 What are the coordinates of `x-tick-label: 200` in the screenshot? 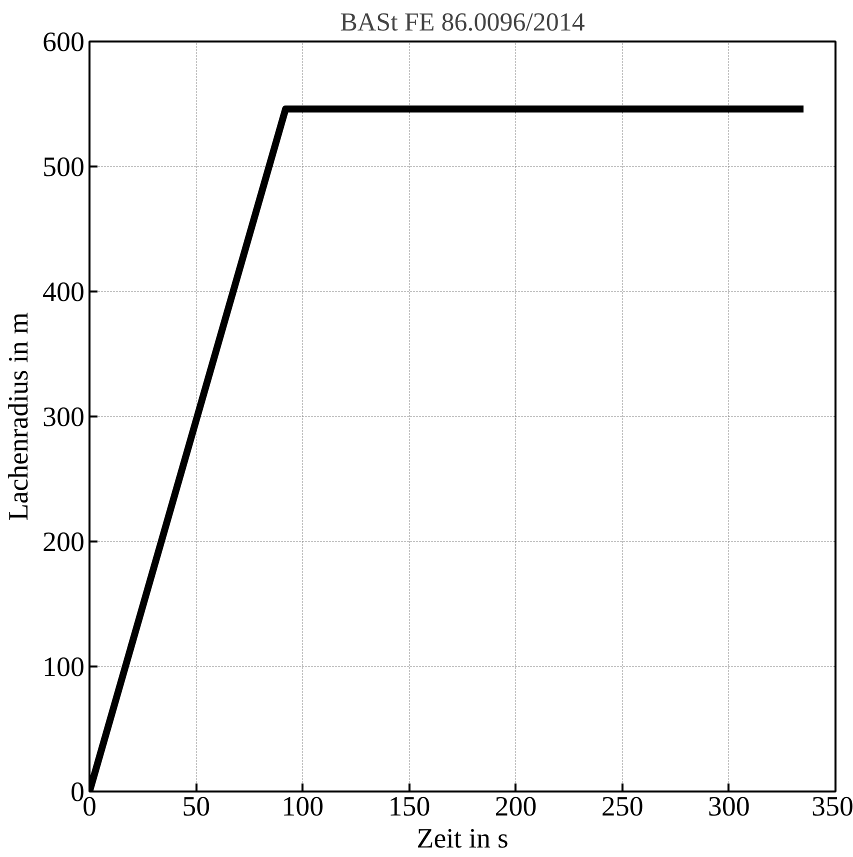 It's located at (515, 807).